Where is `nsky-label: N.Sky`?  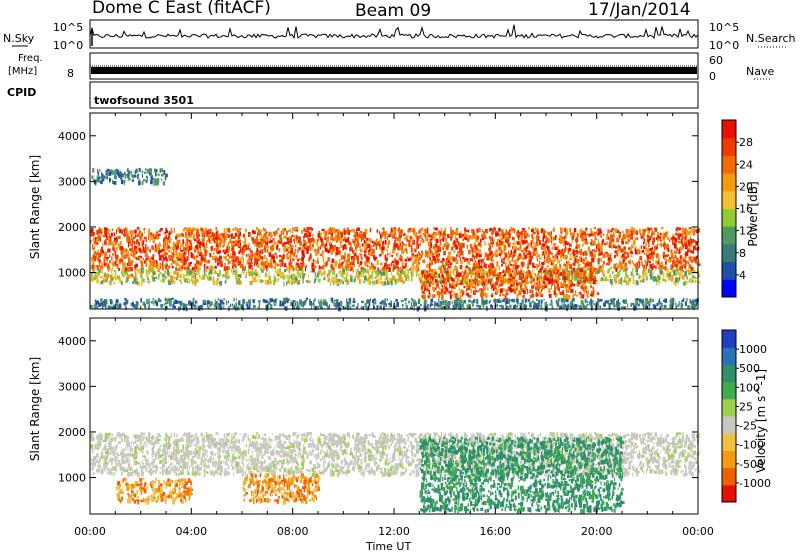
nsky-label: N.Sky is located at coordinates (19, 38).